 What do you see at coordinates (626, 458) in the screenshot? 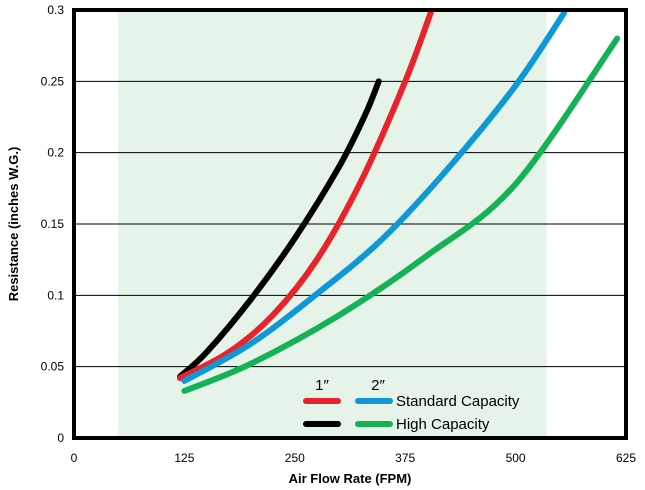
I see `x-tick-label: 625` at bounding box center [626, 458].